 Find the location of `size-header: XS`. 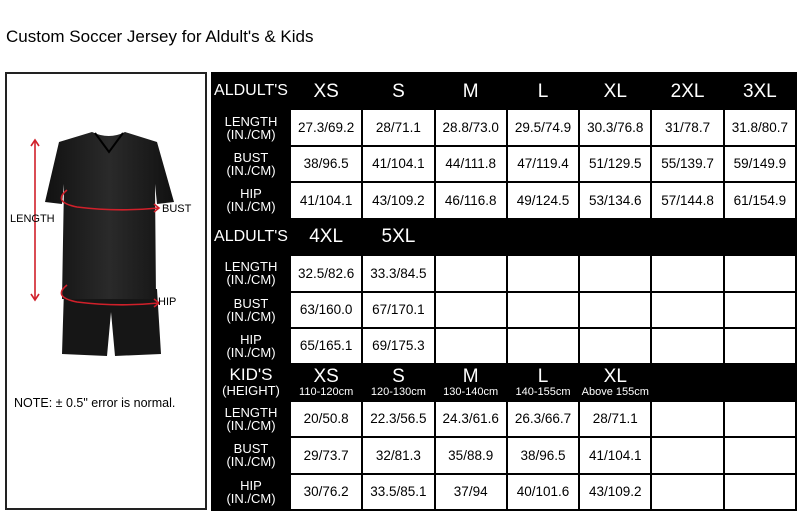

size-header: XS is located at coordinates (326, 91).